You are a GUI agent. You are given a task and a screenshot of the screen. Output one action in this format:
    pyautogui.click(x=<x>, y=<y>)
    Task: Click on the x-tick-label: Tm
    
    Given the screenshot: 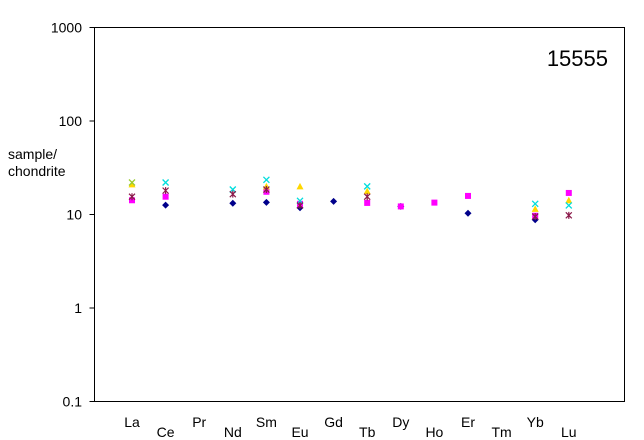 What is the action you would take?
    pyautogui.click(x=501, y=432)
    